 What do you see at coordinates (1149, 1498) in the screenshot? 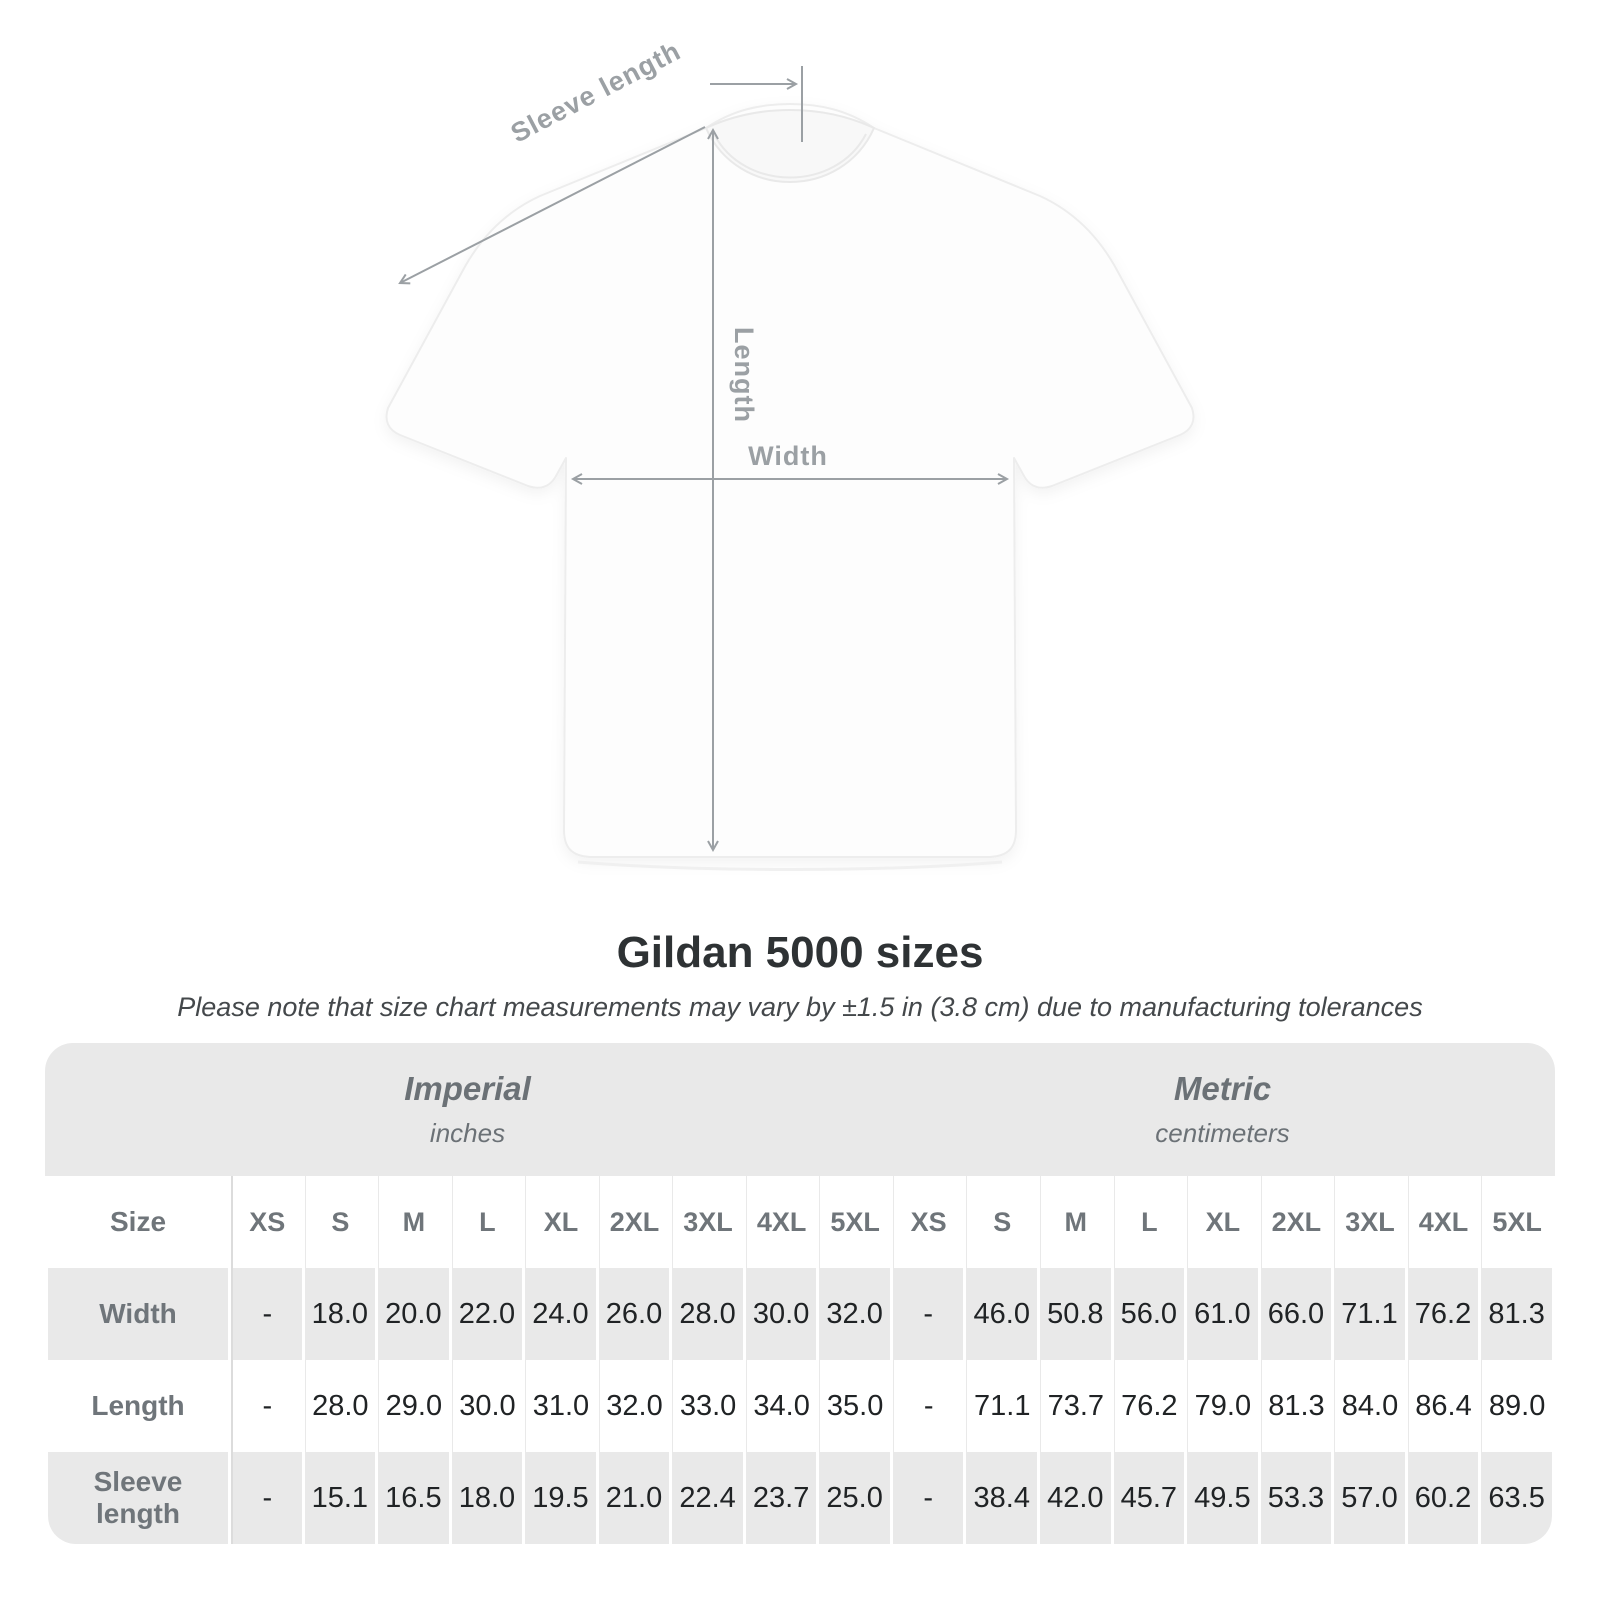
I see `value-cell: 45.7` at bounding box center [1149, 1498].